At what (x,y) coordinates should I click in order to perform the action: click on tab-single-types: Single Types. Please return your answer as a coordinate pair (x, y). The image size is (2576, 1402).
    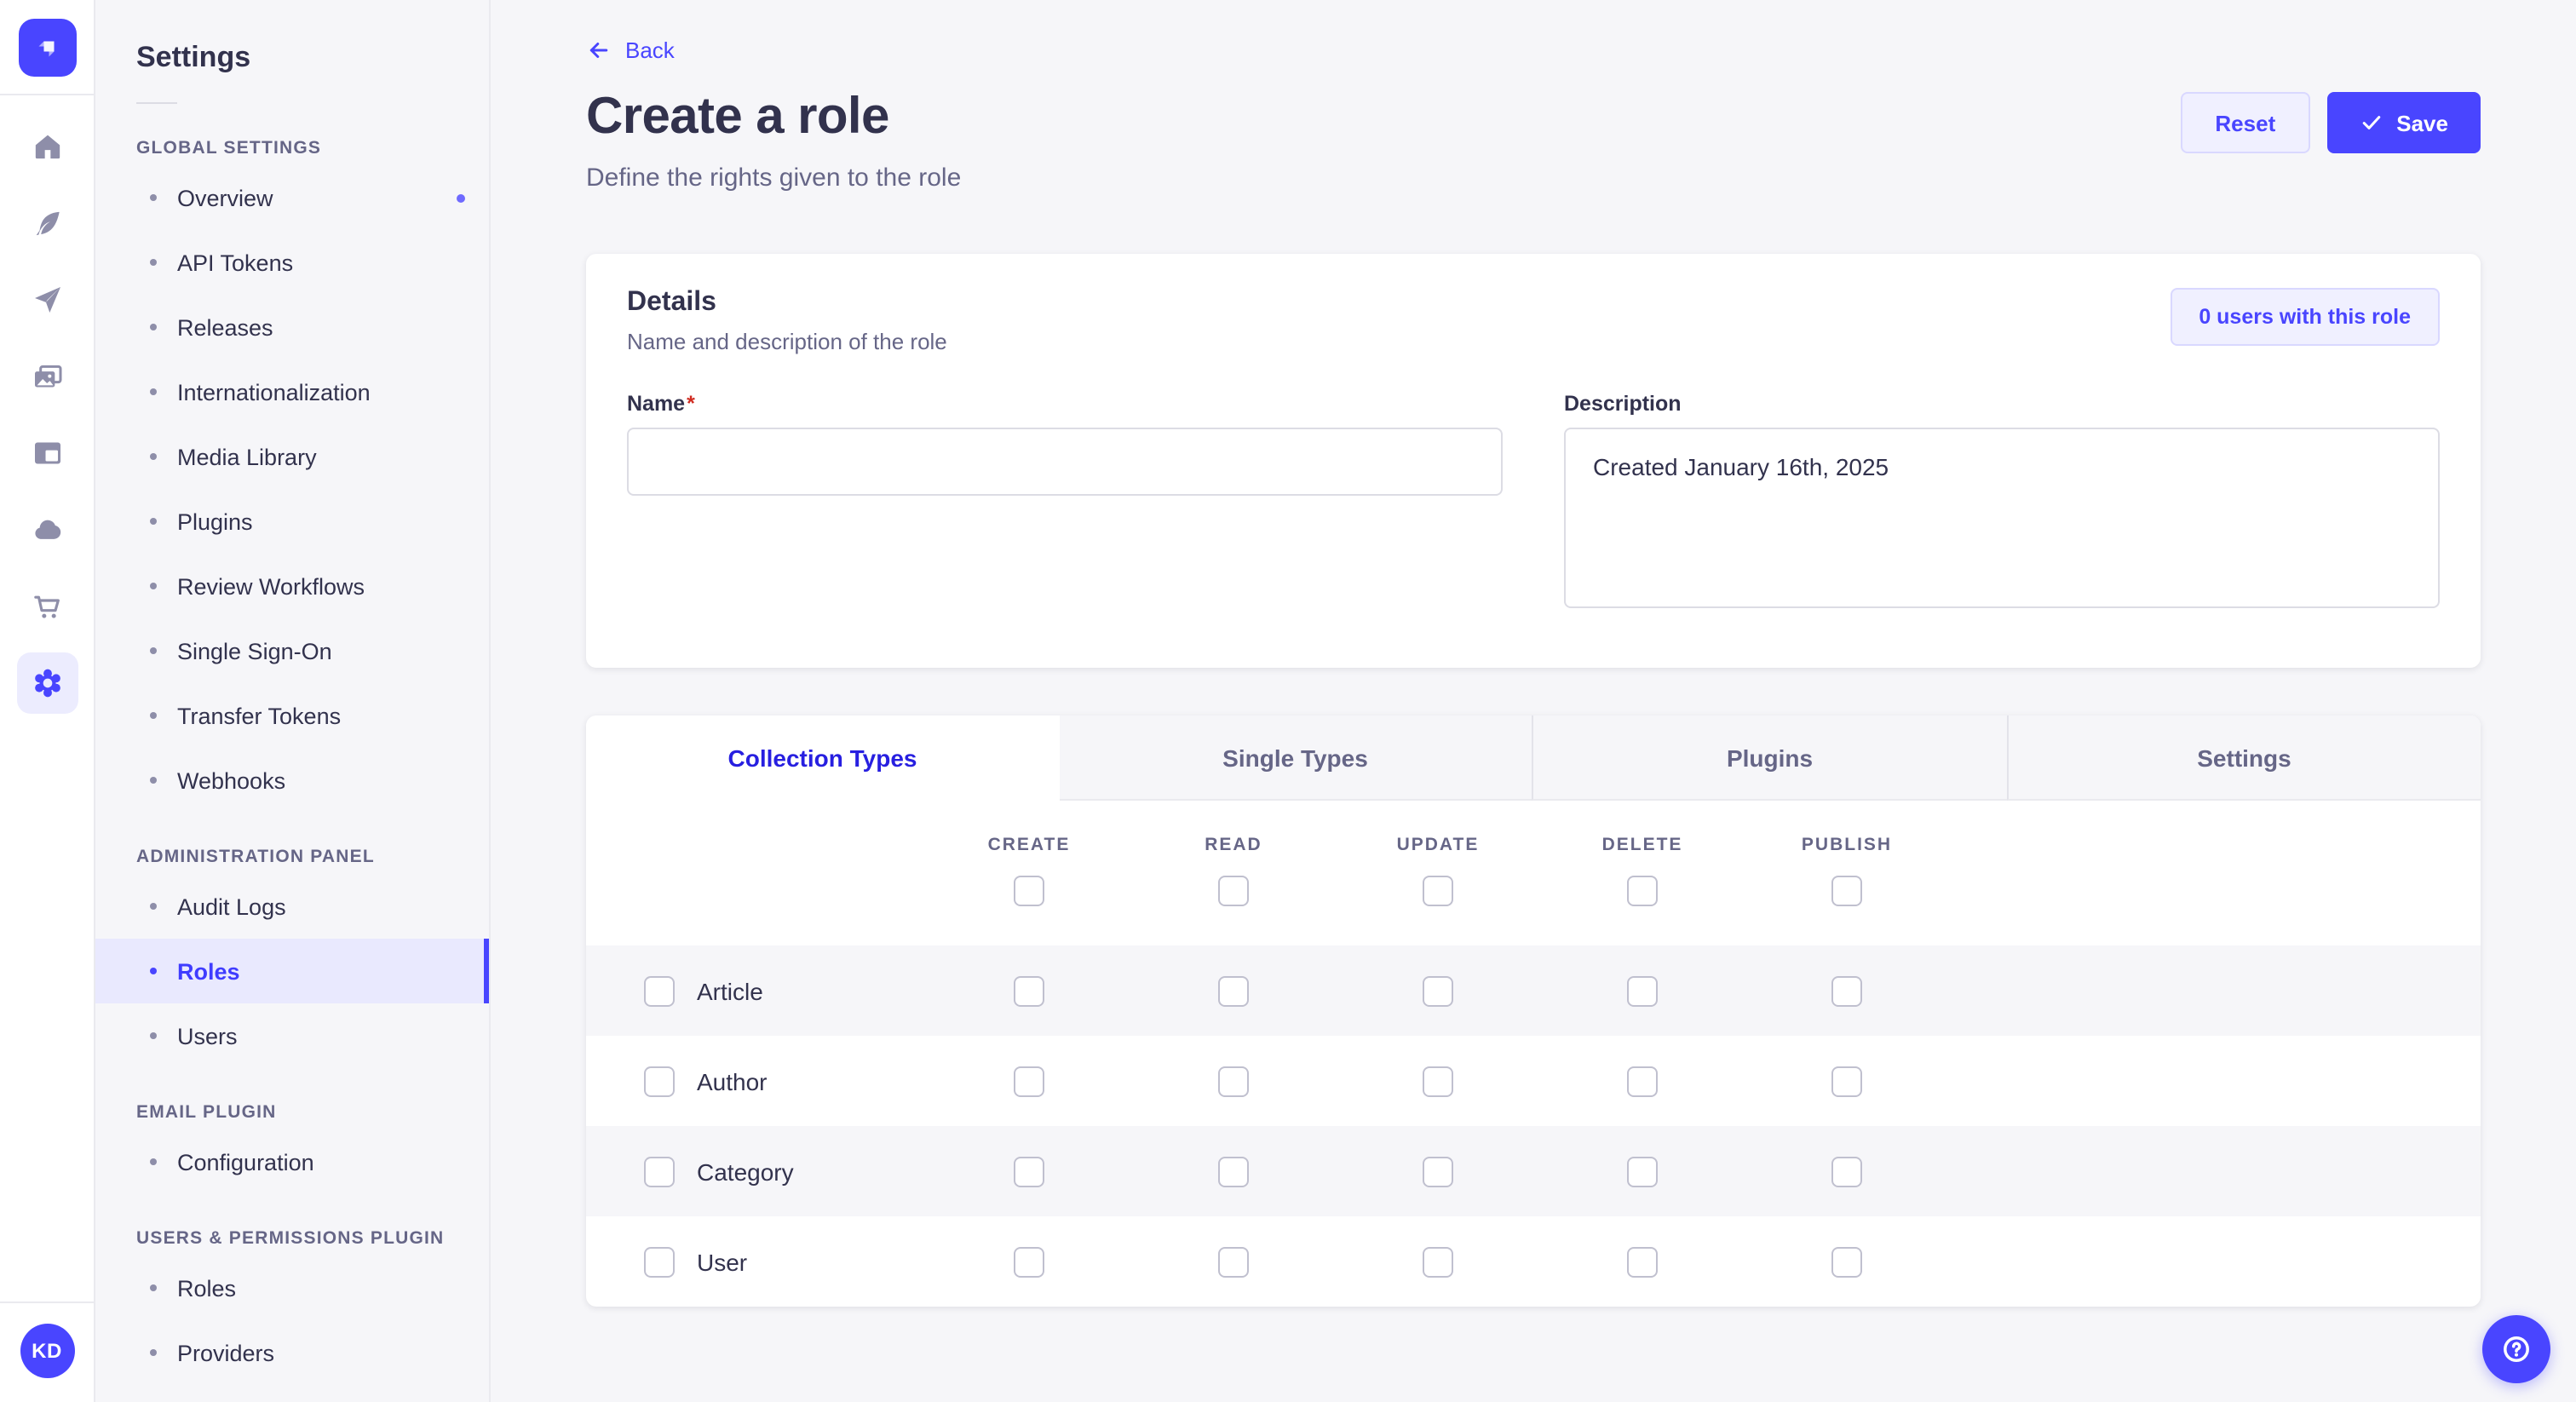
    Looking at the image, I should click on (1295, 758).